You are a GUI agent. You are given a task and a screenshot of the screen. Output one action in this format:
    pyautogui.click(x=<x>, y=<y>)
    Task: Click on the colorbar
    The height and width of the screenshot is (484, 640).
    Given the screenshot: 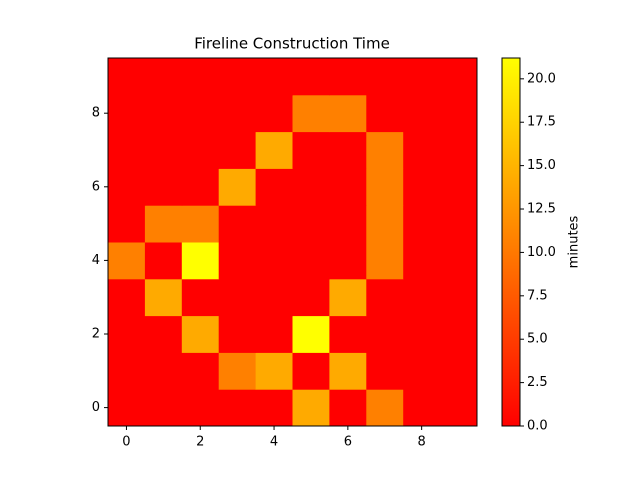 What is the action you would take?
    pyautogui.click(x=511, y=242)
    